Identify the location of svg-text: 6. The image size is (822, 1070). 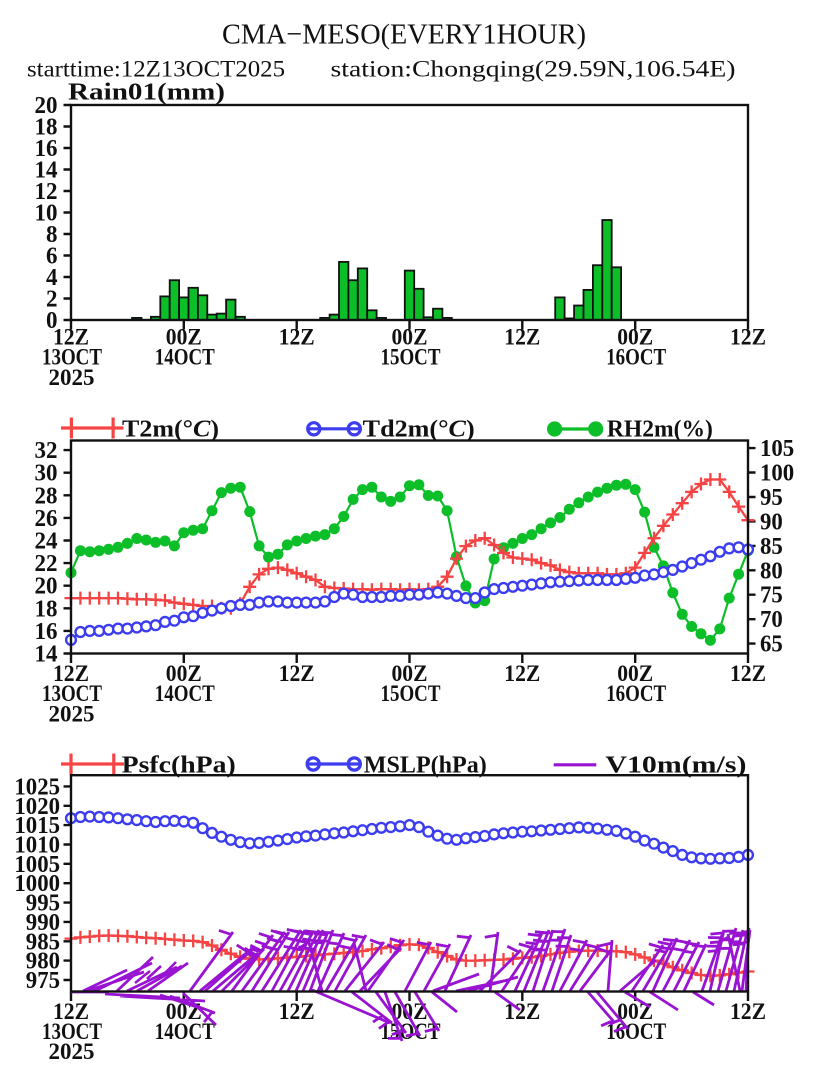
(52, 257).